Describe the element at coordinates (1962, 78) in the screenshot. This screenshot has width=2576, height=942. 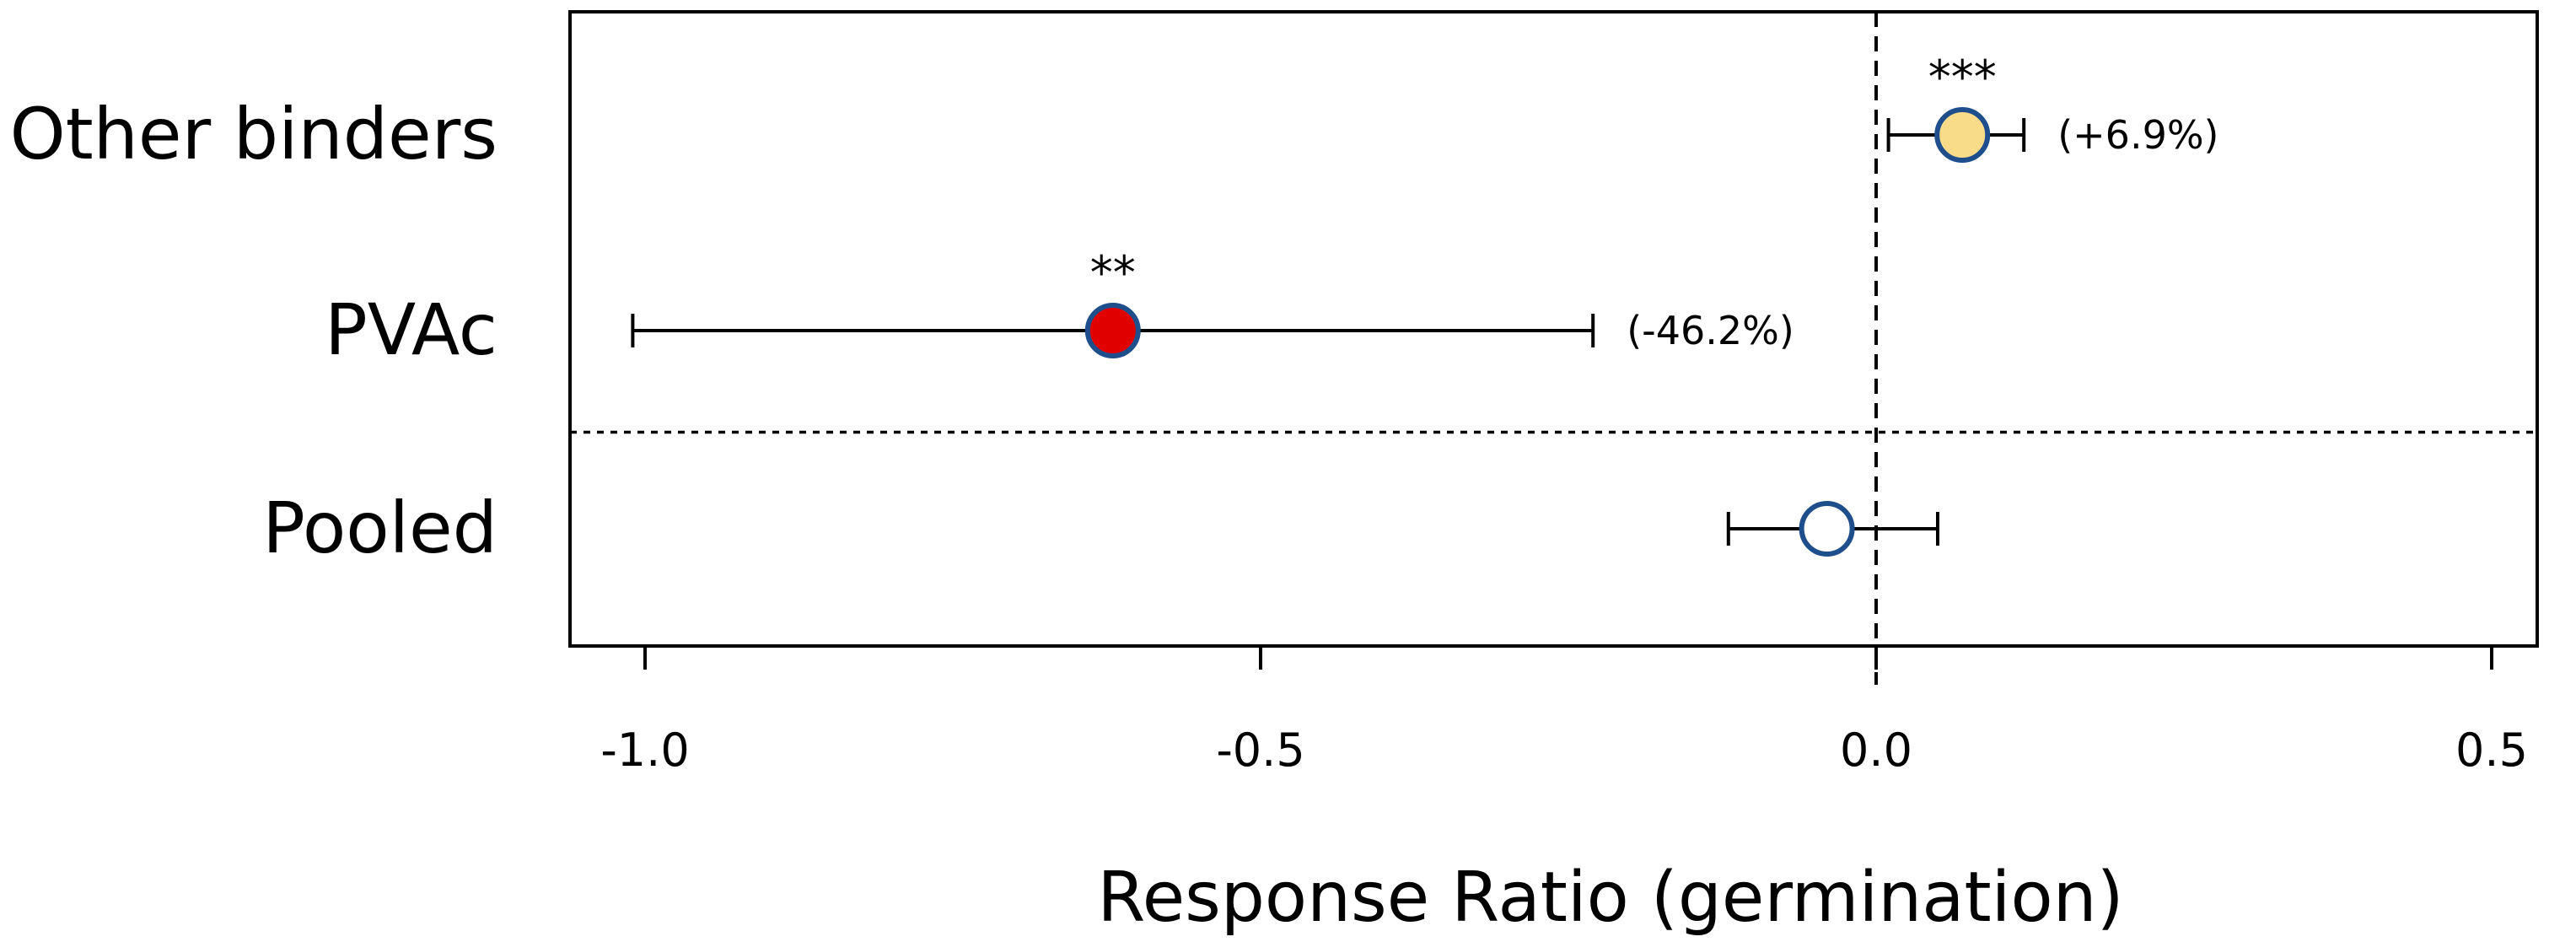
I see `significance-label: ***` at that location.